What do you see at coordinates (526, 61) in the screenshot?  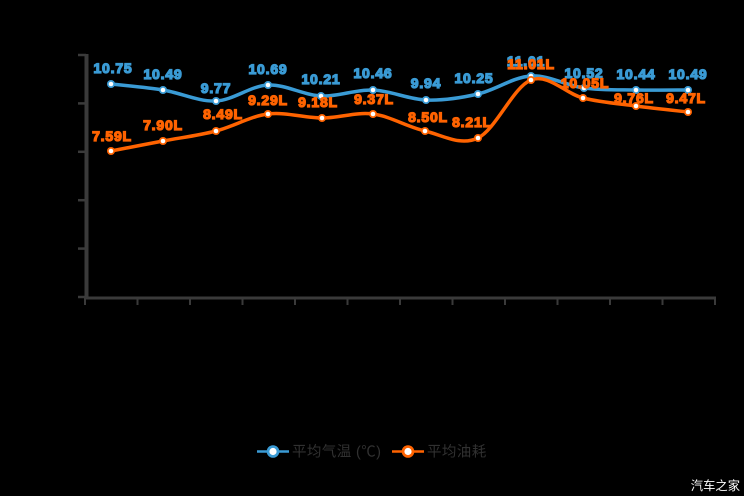 I see `svg-text: 11.01` at bounding box center [526, 61].